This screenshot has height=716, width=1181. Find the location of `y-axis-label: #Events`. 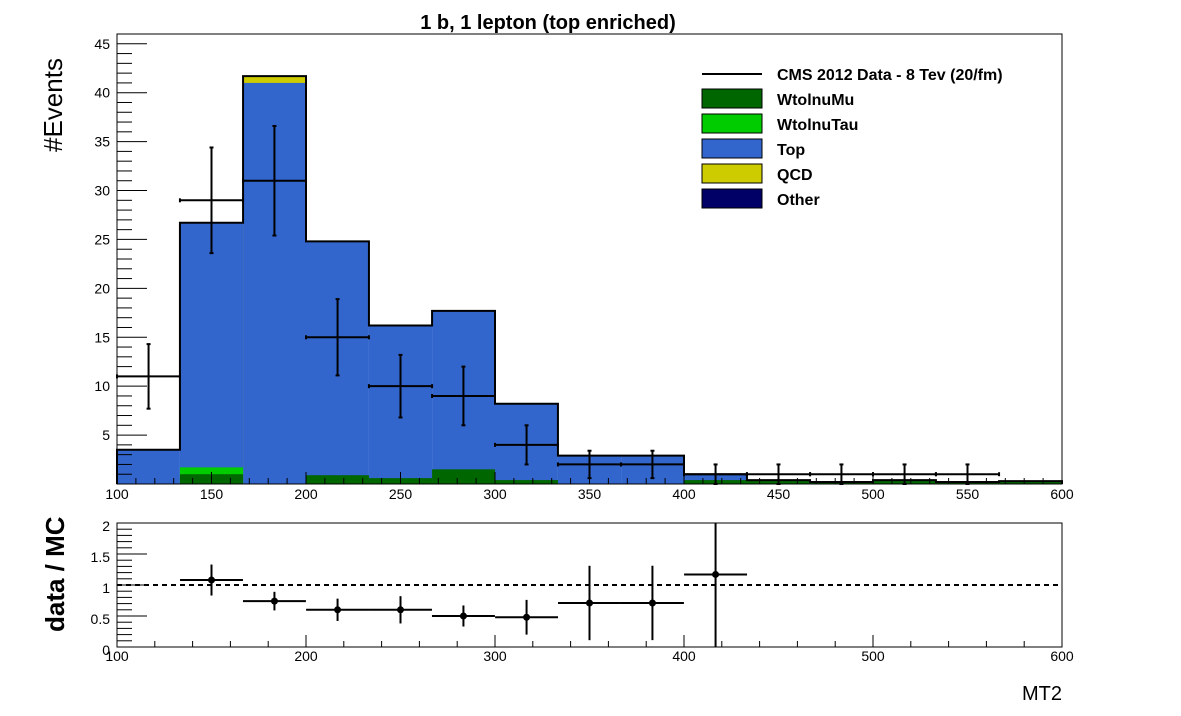

y-axis-label: #Events is located at coordinates (53, 105).